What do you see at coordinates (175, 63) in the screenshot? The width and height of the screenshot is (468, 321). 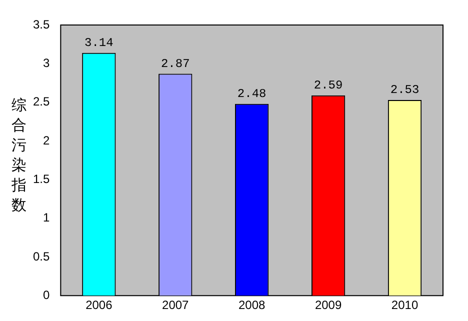 I see `data-label: 2.87` at bounding box center [175, 63].